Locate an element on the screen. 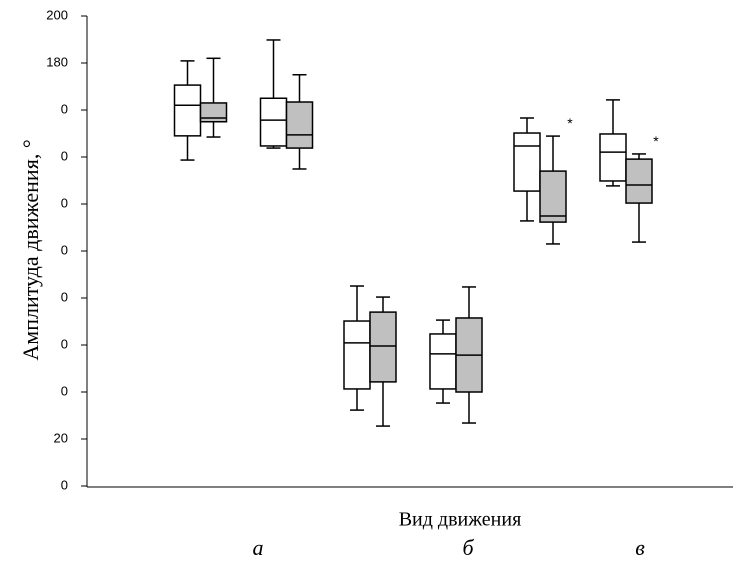  x-tick-label: в is located at coordinates (640, 547).